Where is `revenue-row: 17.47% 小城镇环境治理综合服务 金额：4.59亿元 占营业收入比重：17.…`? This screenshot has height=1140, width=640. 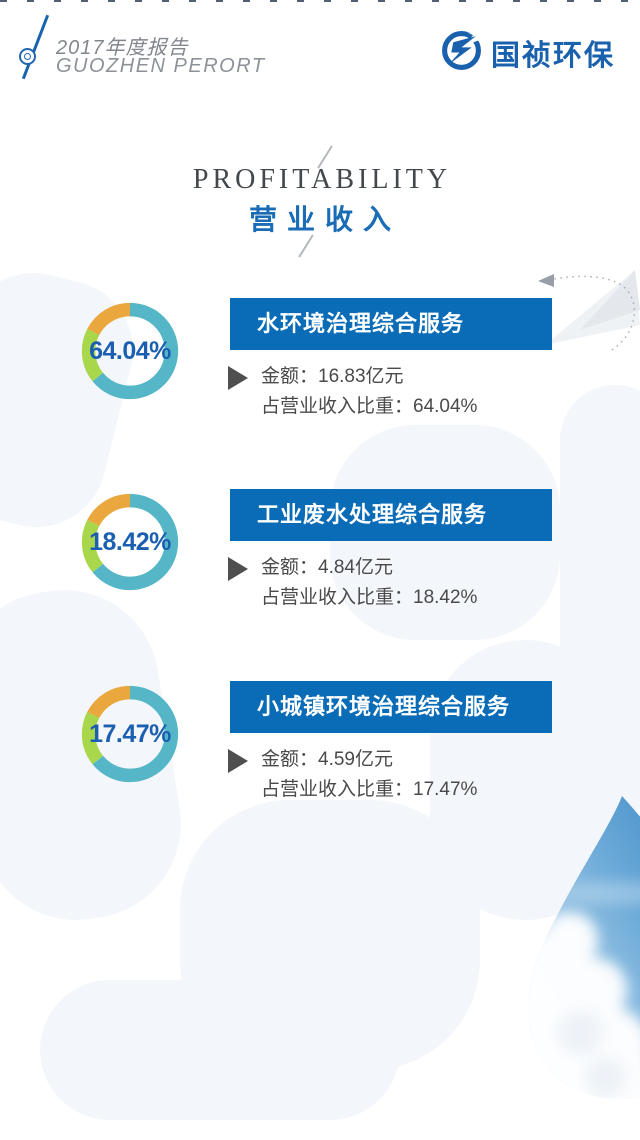
revenue-row: 17.47% 小城镇环境治理综合服务 金额：4.59亿元 占营业收入比重：17.… is located at coordinates (320, 758).